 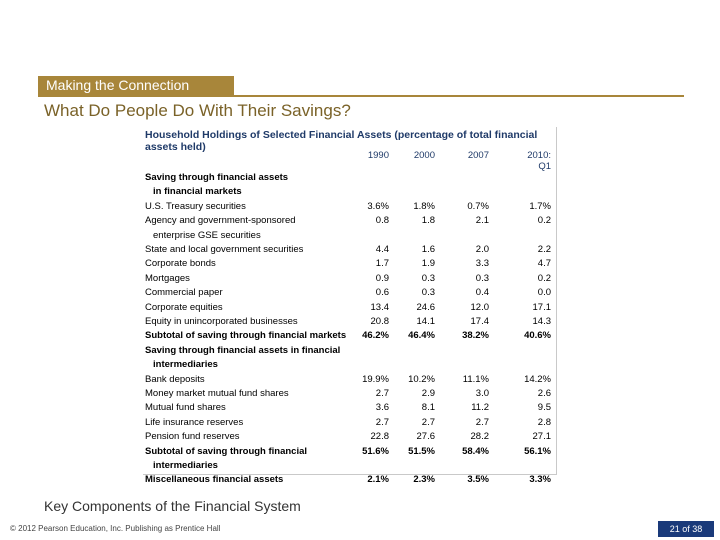 I want to click on row-label: Subtotal of saving through financial, so click(x=226, y=451).